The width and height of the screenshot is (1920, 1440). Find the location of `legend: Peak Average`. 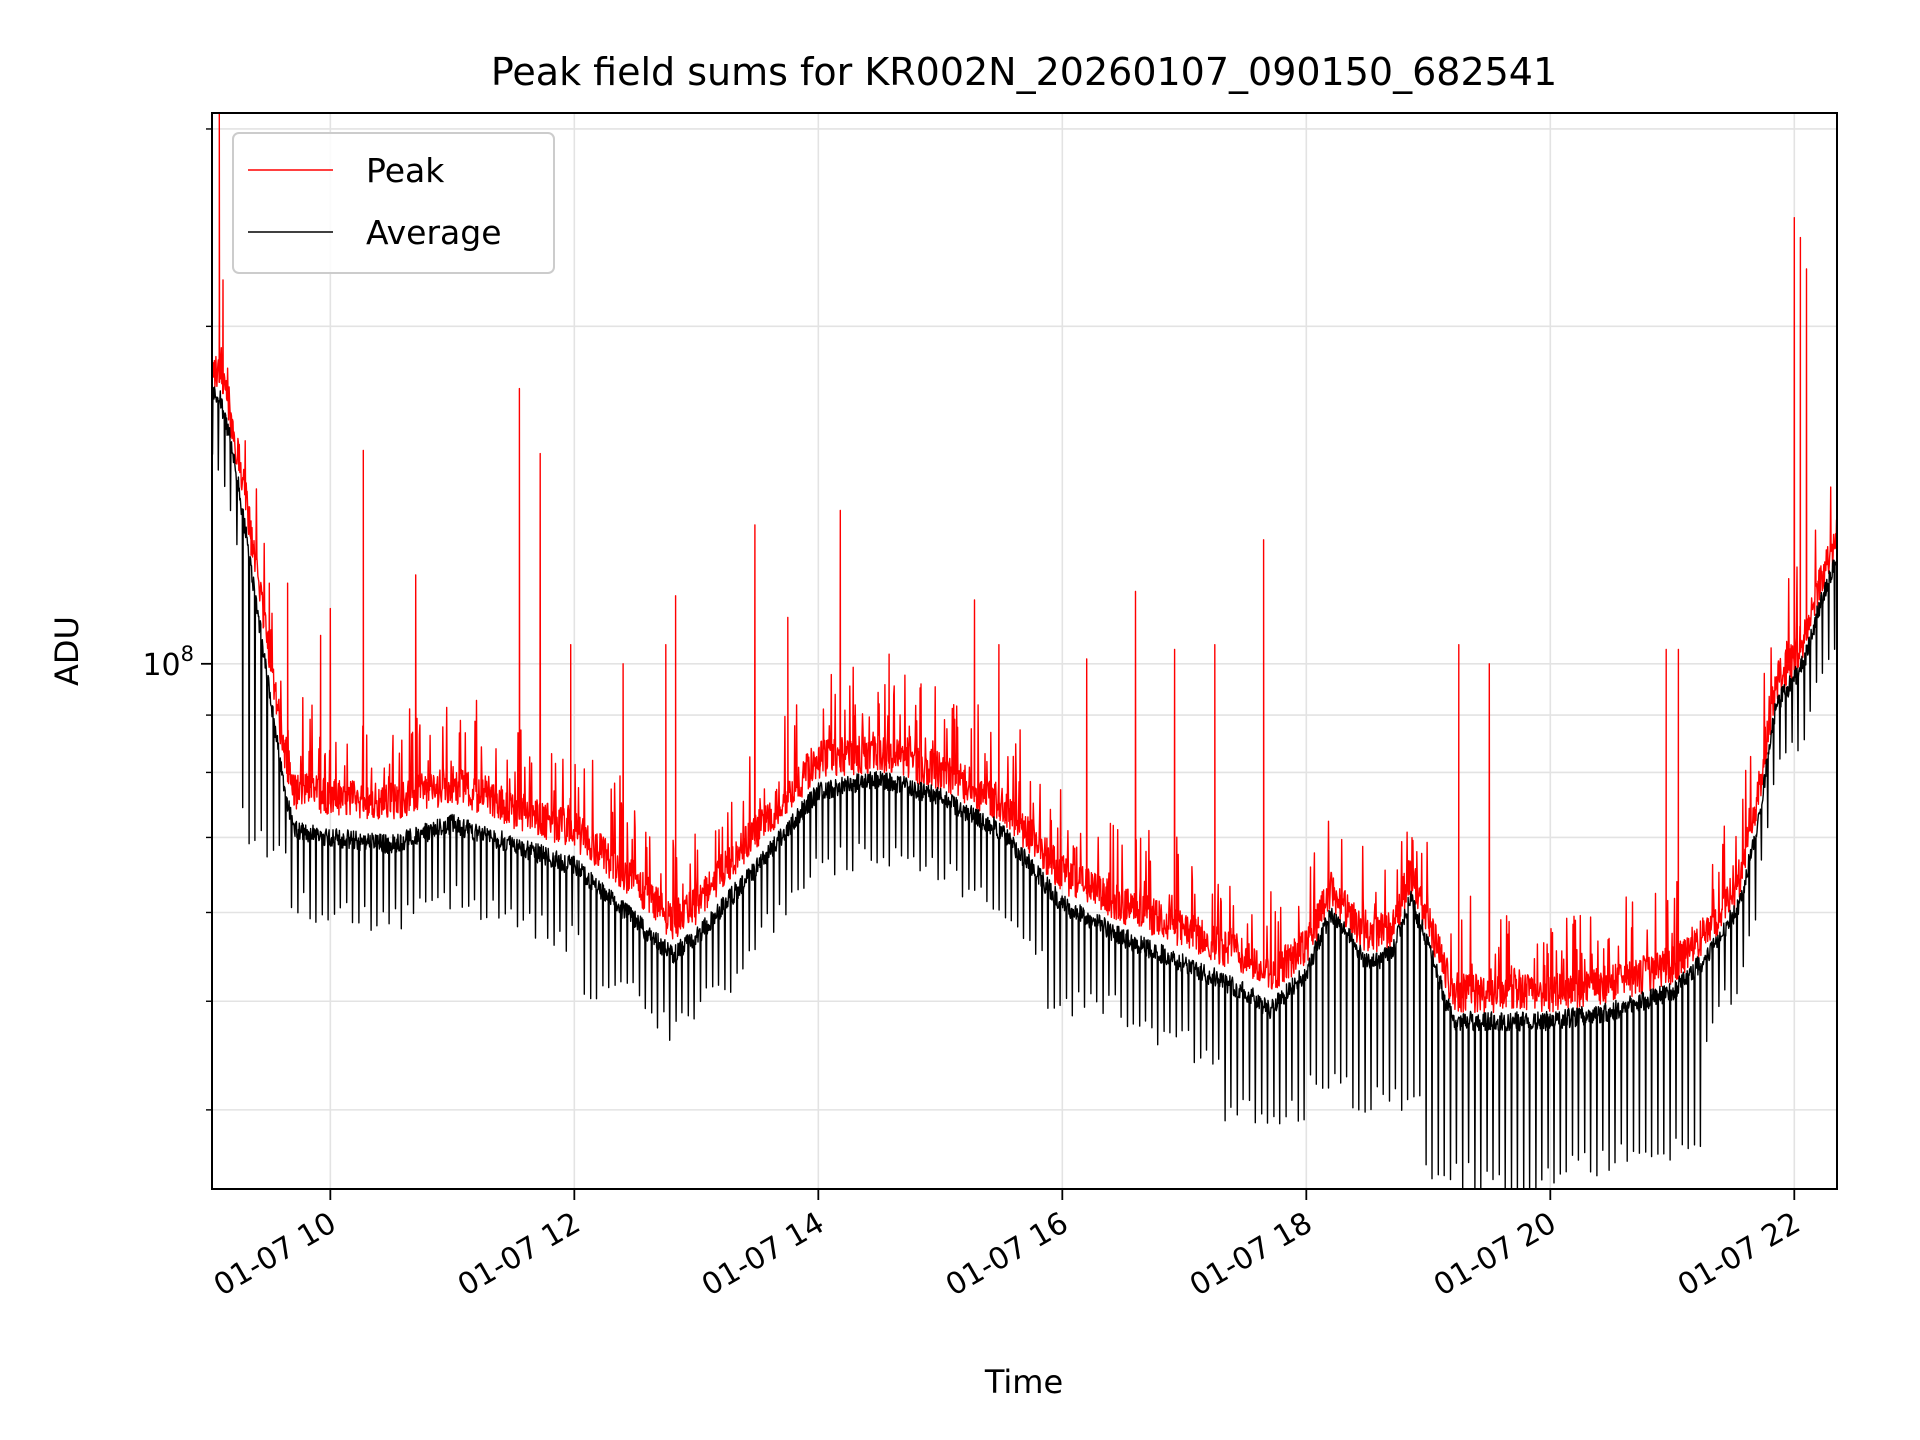

legend: Peak Average is located at coordinates (393, 203).